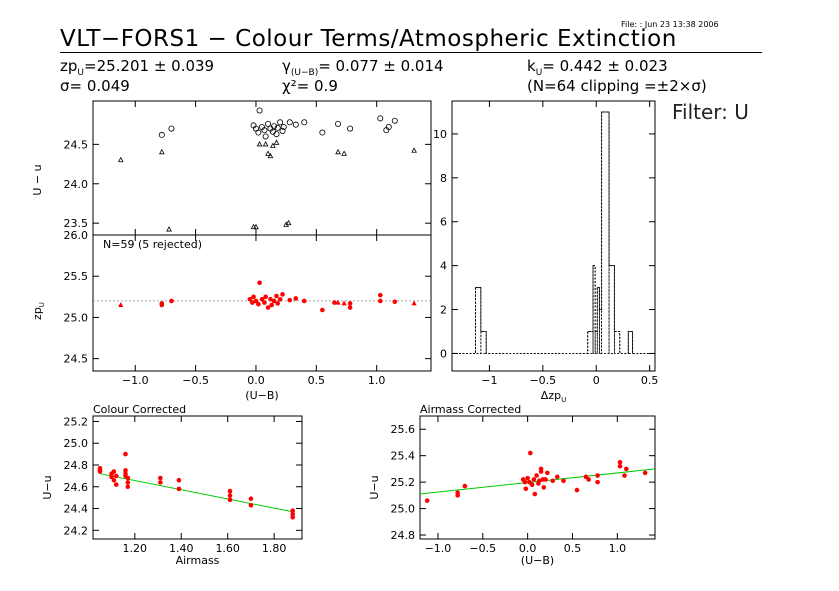  What do you see at coordinates (553, 396) in the screenshot?
I see `histogram-xlabel: ΔzpU` at bounding box center [553, 396].